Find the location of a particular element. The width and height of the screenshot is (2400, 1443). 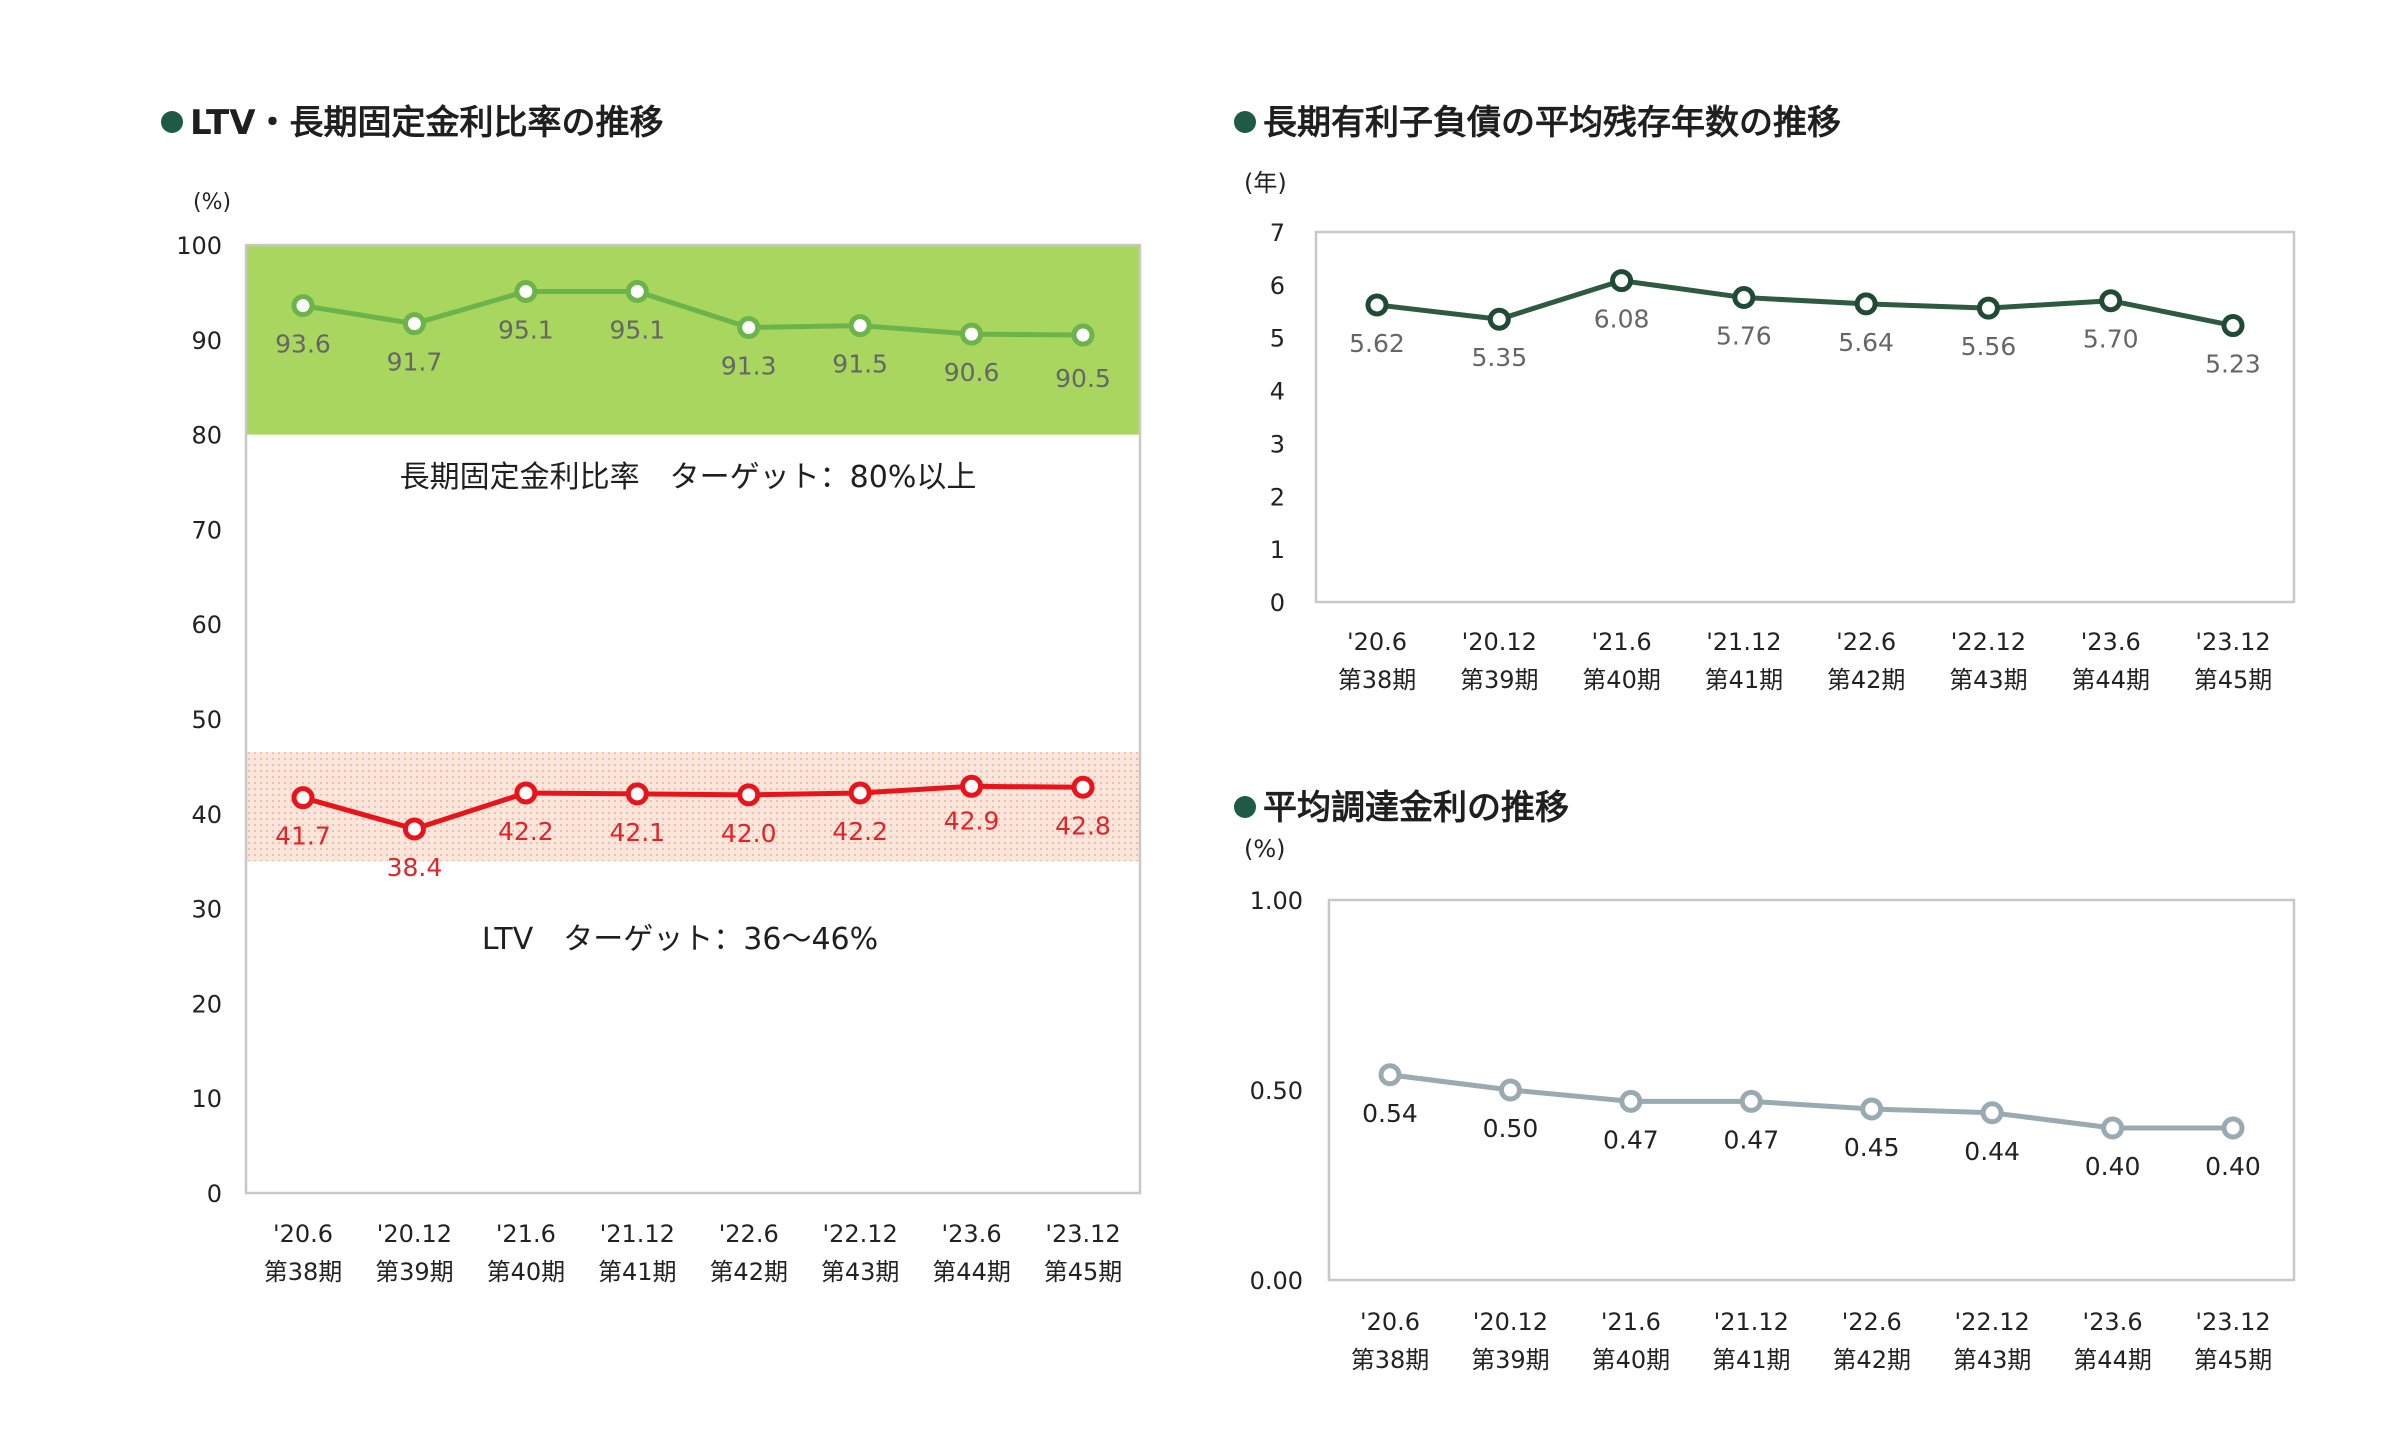

y-tick-label: 30 is located at coordinates (206, 910).